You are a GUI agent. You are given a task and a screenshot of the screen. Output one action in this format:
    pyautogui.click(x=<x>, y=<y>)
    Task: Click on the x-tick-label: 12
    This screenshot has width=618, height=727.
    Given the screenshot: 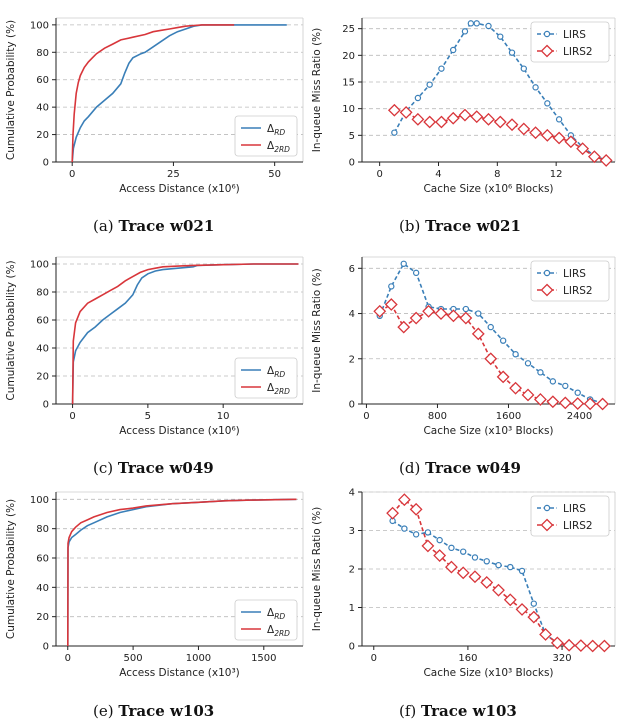 What is the action you would take?
    pyautogui.click(x=556, y=174)
    